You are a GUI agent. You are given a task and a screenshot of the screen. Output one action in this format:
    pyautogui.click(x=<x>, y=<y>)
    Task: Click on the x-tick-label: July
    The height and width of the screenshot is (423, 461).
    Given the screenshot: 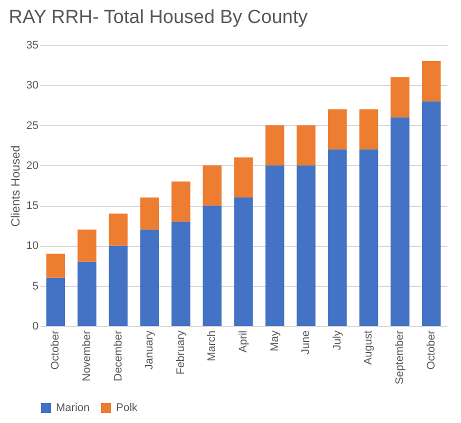 What is the action you would take?
    pyautogui.click(x=337, y=340)
    